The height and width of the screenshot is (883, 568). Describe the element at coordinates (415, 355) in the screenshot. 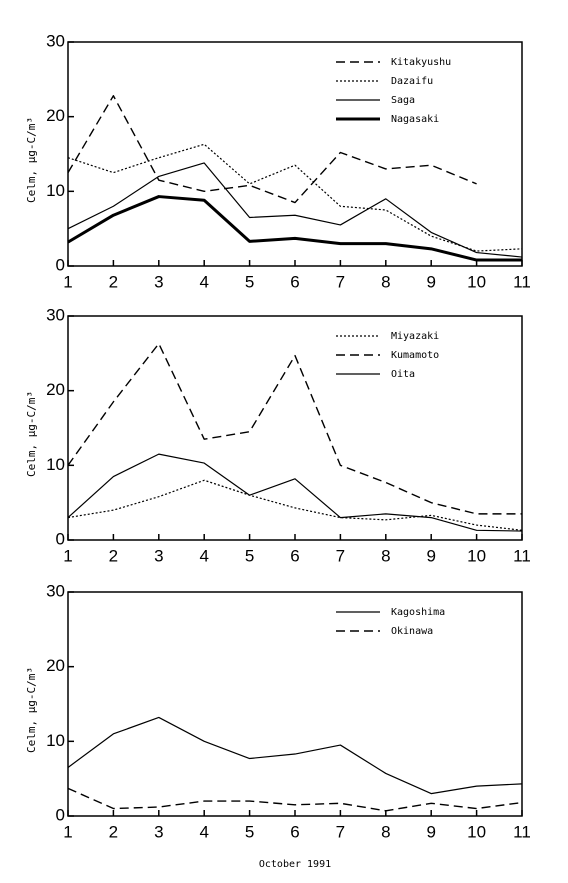

I see `legend-label: Kumamoto` at that location.